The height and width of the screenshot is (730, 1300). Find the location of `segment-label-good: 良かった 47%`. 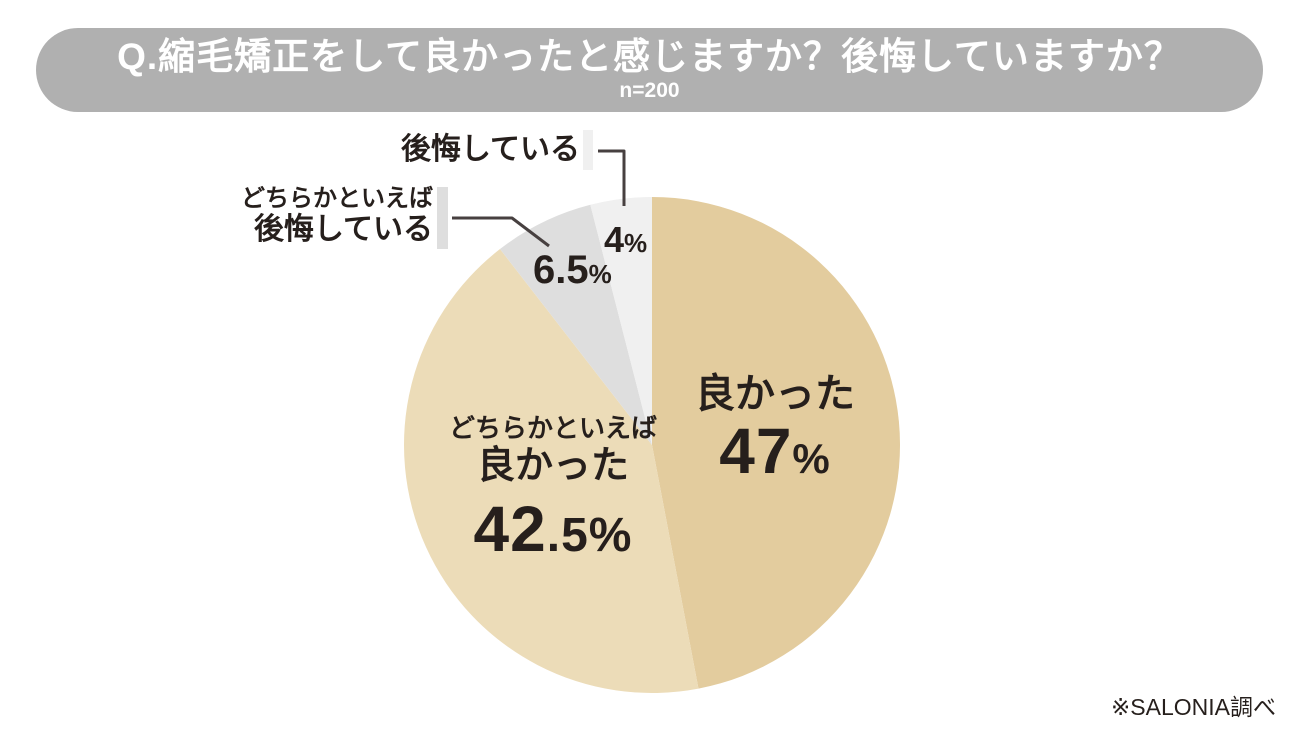

segment-label-good: 良かった 47% is located at coordinates (775, 429).